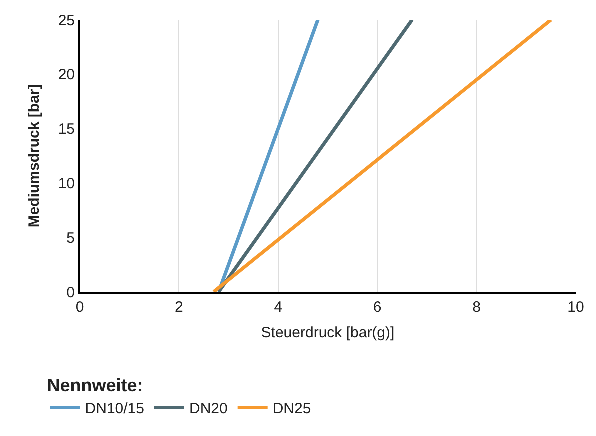 The image size is (596, 436). I want to click on legend-label: DN10/15, so click(114, 409).